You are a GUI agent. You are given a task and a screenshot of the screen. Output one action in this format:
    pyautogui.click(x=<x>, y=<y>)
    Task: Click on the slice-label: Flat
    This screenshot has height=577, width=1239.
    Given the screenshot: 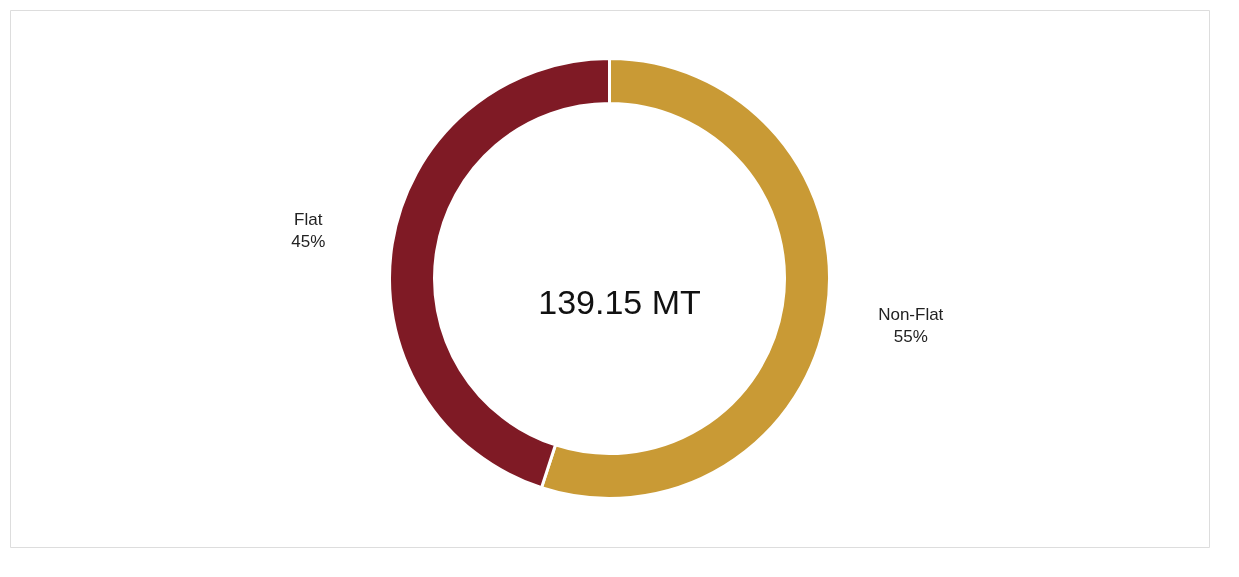 What is the action you would take?
    pyautogui.click(x=308, y=219)
    